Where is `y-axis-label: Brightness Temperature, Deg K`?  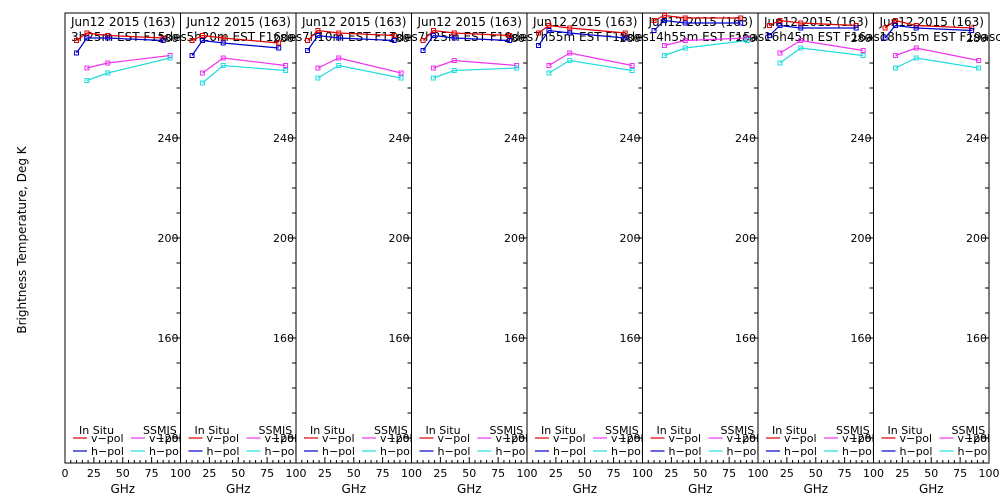
y-axis-label: Brightness Temperature, Deg K is located at coordinates (22, 239).